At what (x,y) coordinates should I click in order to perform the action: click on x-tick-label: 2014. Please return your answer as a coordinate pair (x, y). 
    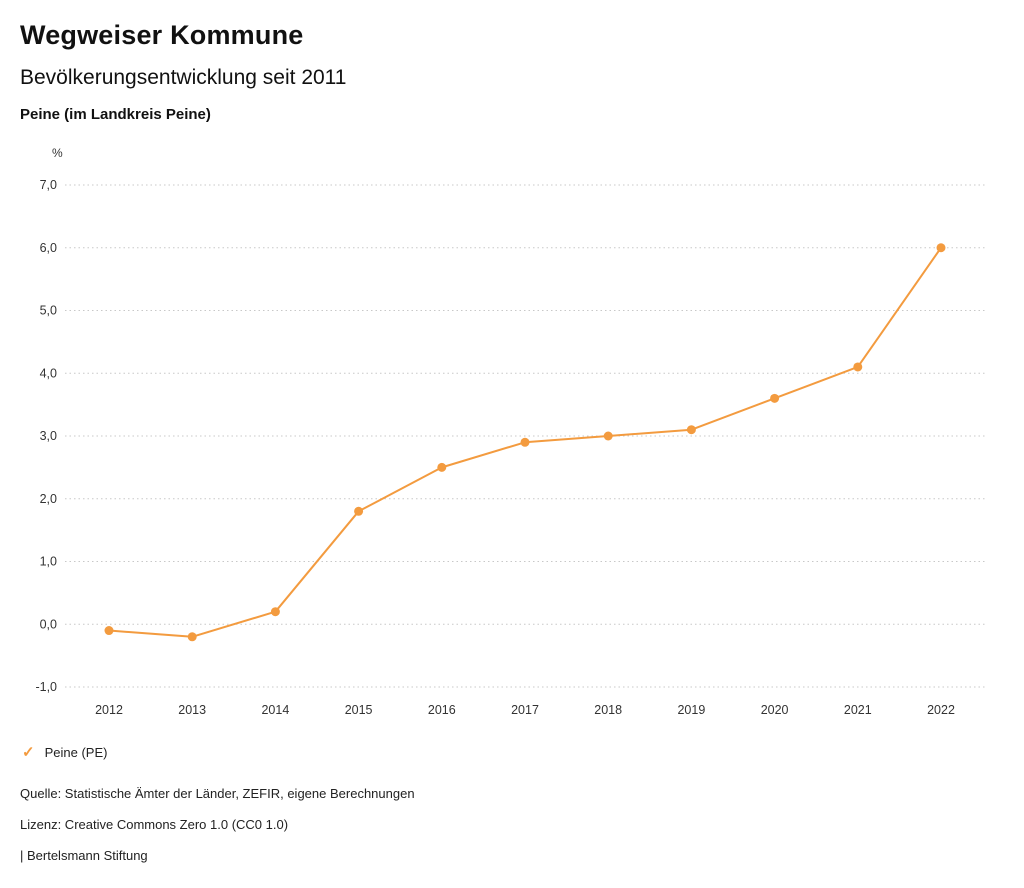
    Looking at the image, I should click on (275, 710).